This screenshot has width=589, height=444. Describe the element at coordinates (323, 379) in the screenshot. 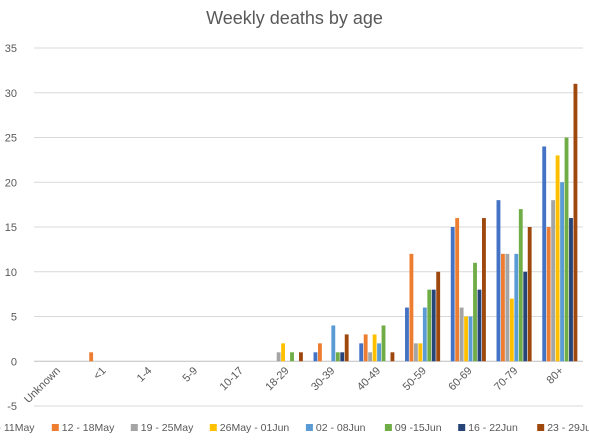

I see `x-tick-label: 30-39` at that location.